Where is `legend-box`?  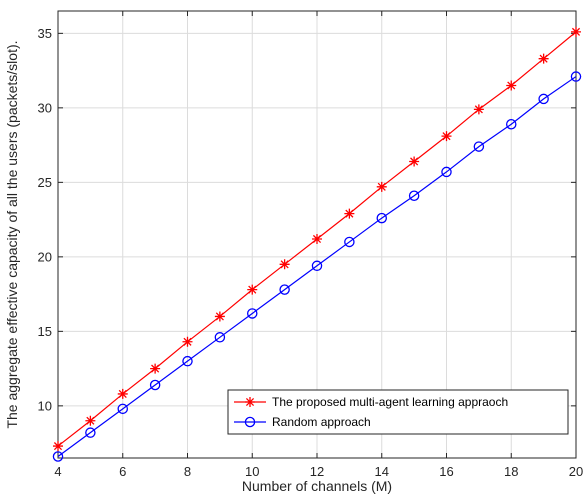
legend-box is located at coordinates (398, 412).